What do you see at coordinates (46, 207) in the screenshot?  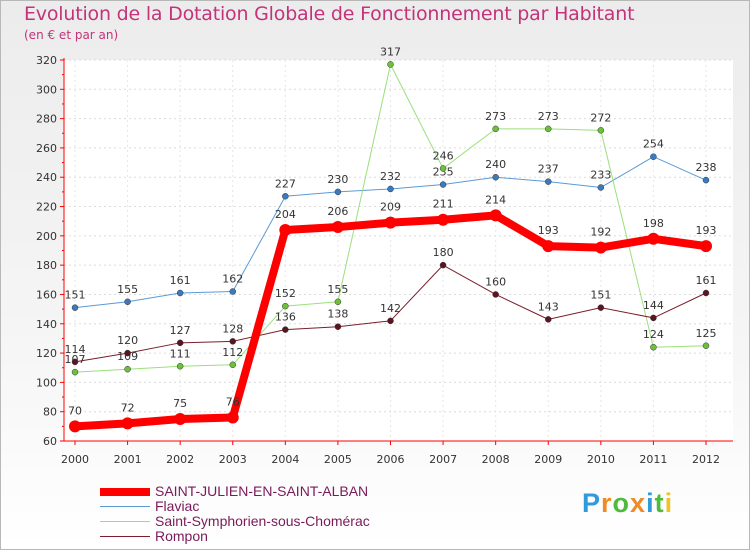 I see `y-tick-label: 220` at bounding box center [46, 207].